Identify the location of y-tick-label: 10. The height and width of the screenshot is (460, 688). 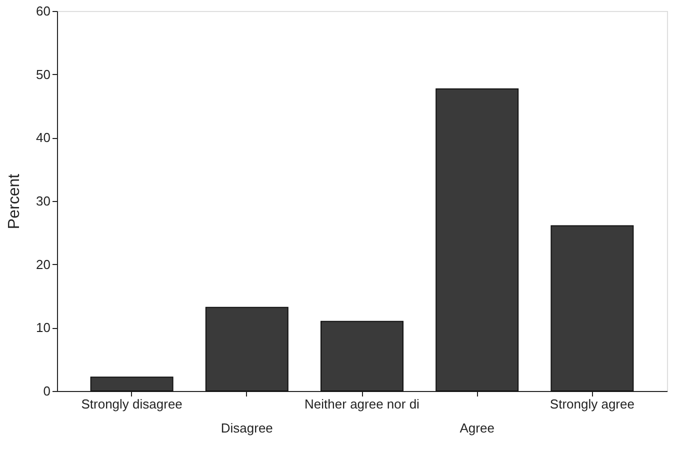
(43, 328).